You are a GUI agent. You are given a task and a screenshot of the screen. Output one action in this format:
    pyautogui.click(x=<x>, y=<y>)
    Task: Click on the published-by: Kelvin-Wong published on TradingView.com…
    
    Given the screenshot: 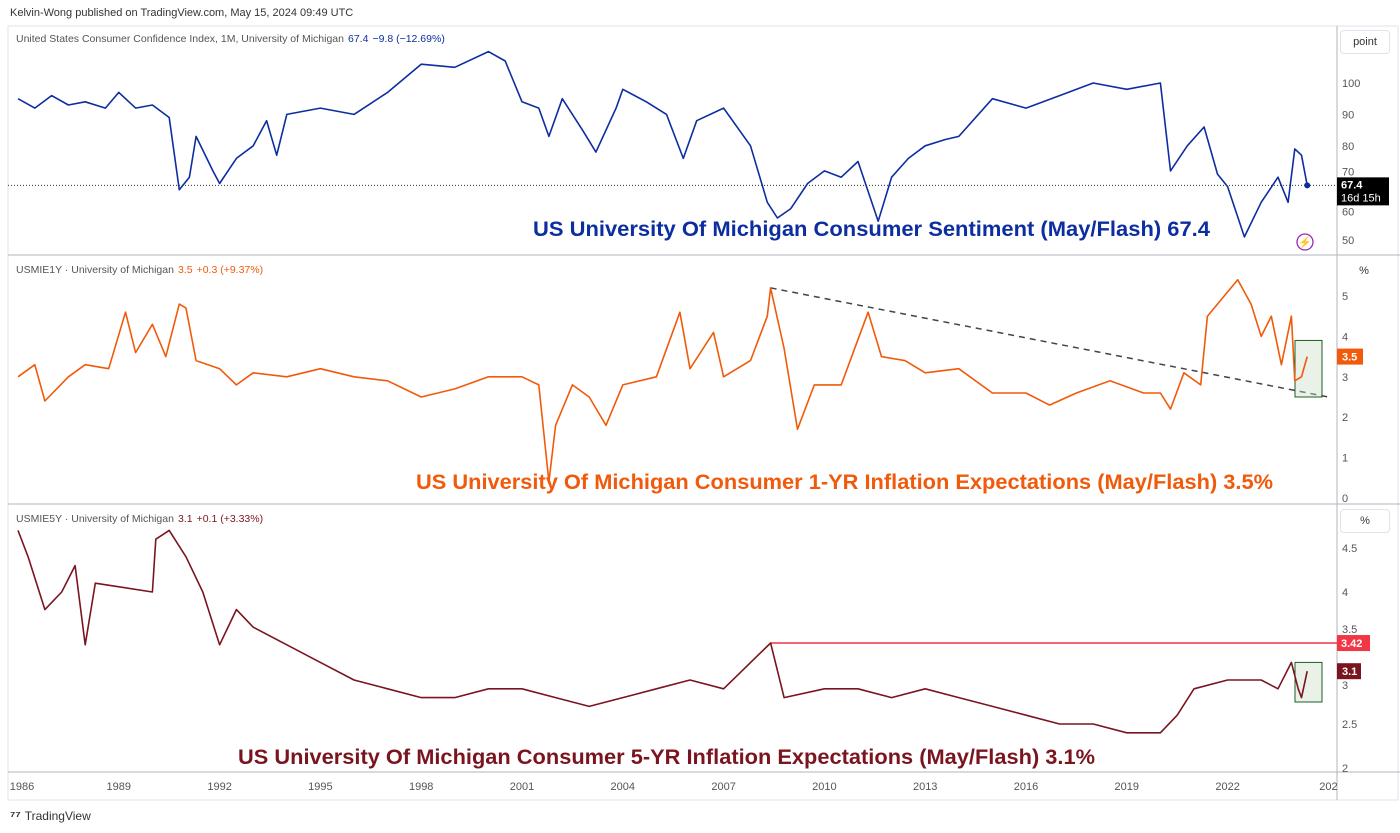 What is the action you would take?
    pyautogui.click(x=182, y=13)
    